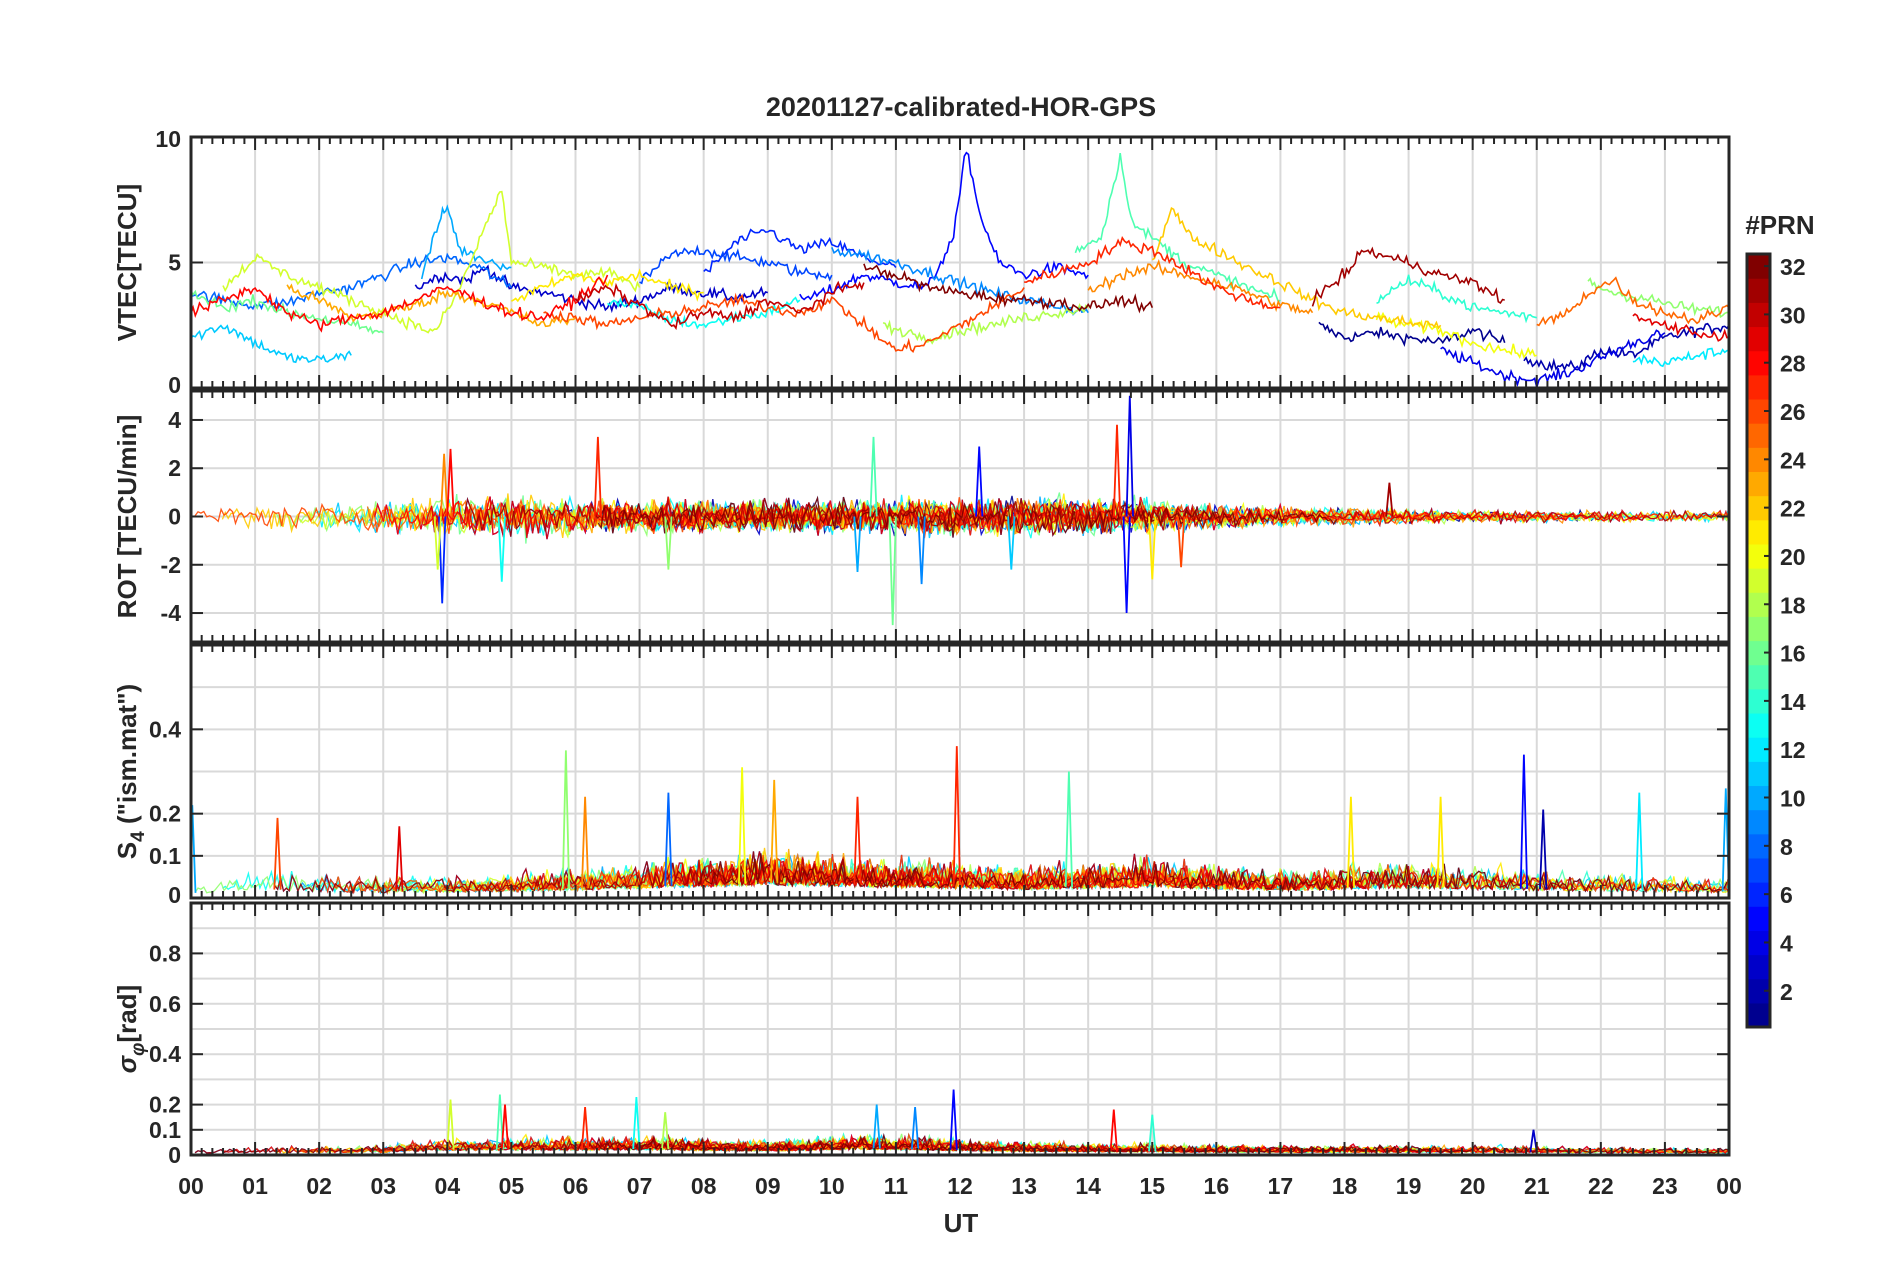 The image size is (1902, 1277). I want to click on x-tick-label: 07, so click(640, 1186).